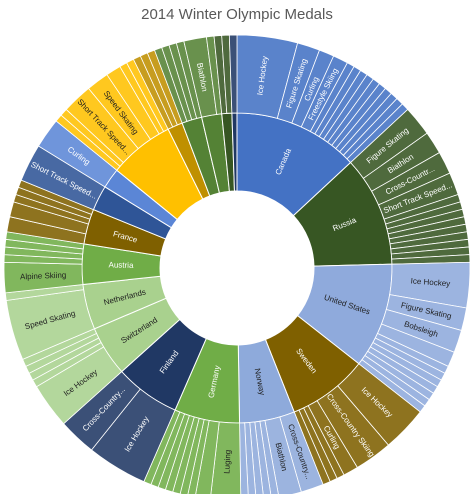 Image resolution: width=474 pixels, height=494 pixels. I want to click on label-austria: Austria, so click(121, 265).